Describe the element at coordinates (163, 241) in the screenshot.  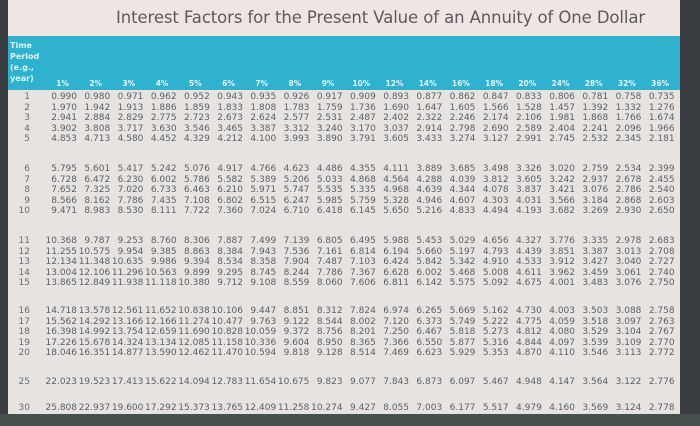
I see `factor-cell: 8.760` at that location.